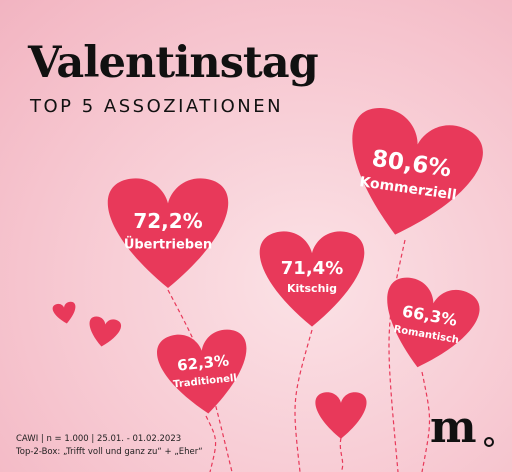 This screenshot has width=512, height=472. I want to click on footer-method: CAWI | n = 1.000 | 25.01. - 01.02.2023, so click(99, 439).